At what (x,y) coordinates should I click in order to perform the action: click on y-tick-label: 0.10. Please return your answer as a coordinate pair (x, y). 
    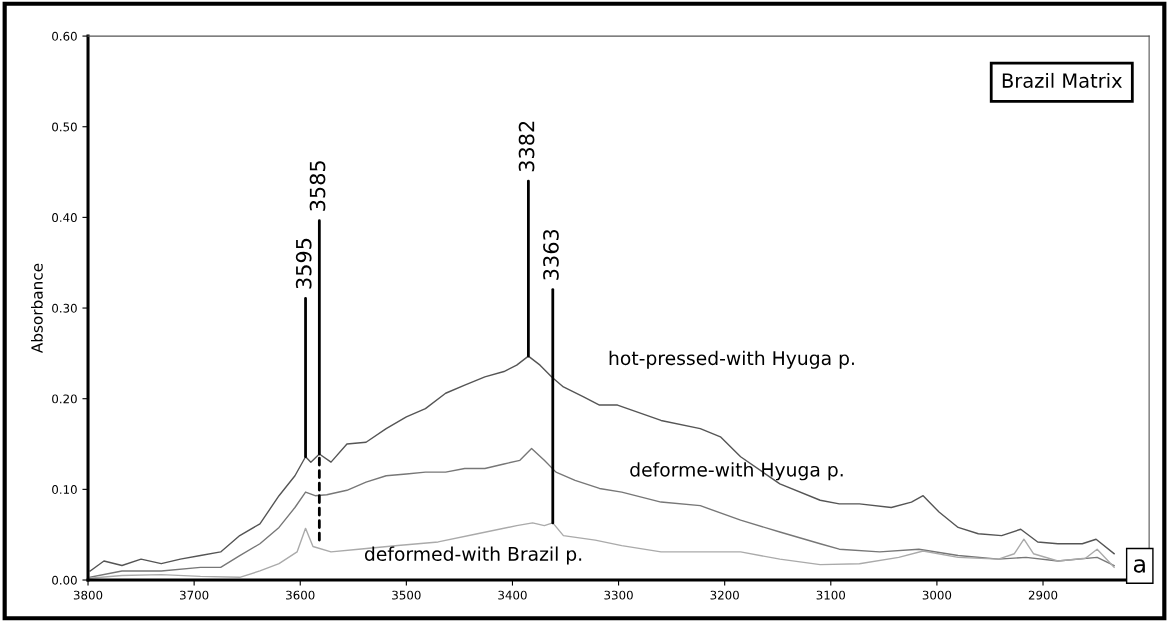
    Looking at the image, I should click on (64, 490).